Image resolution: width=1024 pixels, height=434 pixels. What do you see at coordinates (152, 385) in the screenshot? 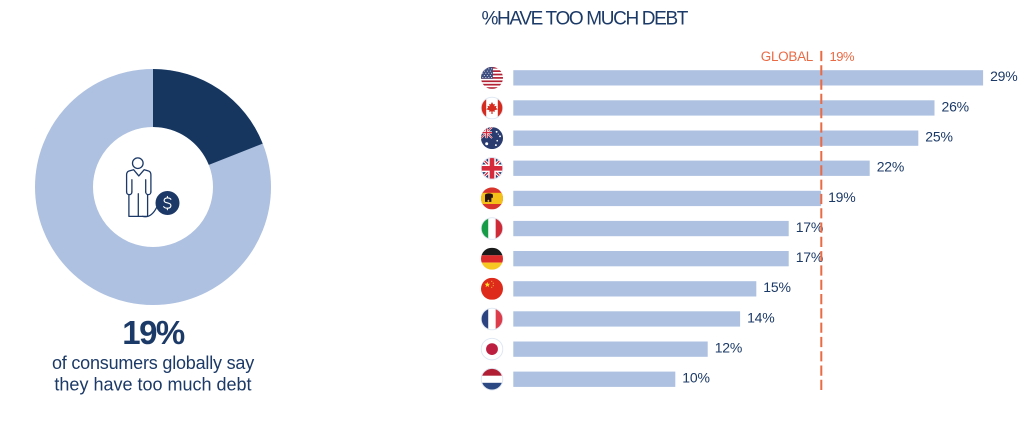
I see `svg-text: they have too much debt` at bounding box center [152, 385].